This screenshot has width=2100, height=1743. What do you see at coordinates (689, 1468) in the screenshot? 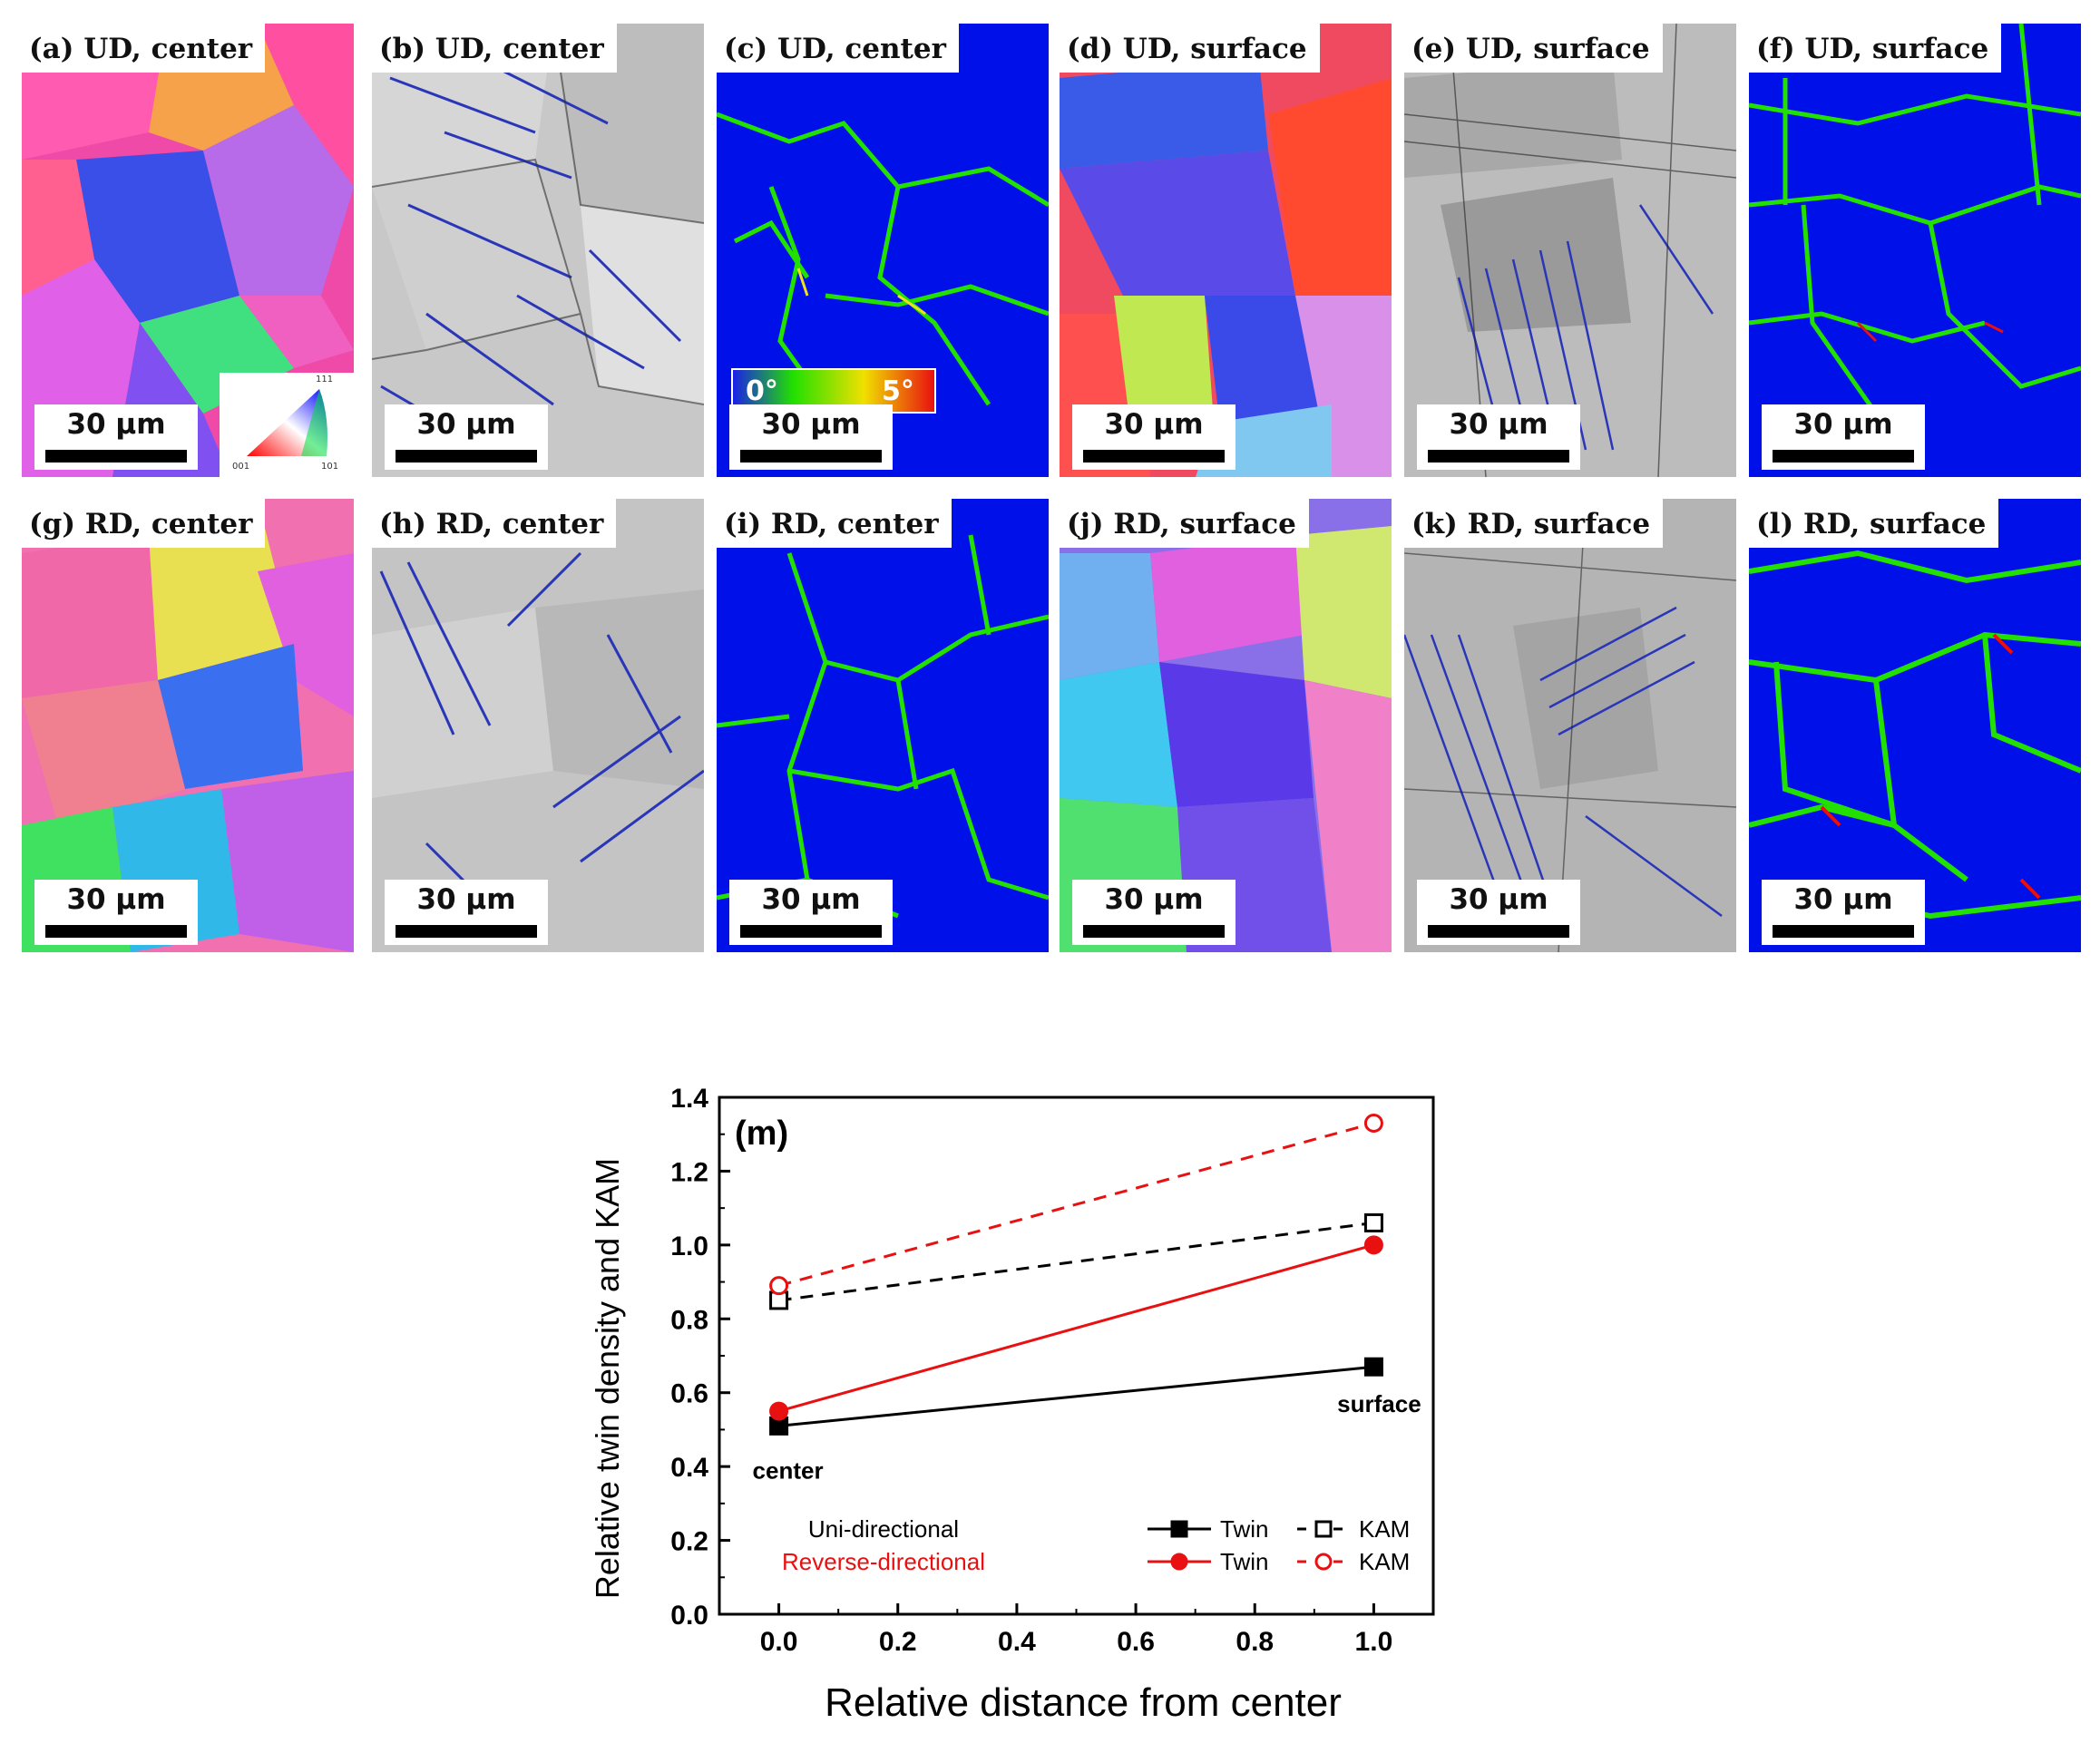
I see `y-tick-label: 0.4` at bounding box center [689, 1468].